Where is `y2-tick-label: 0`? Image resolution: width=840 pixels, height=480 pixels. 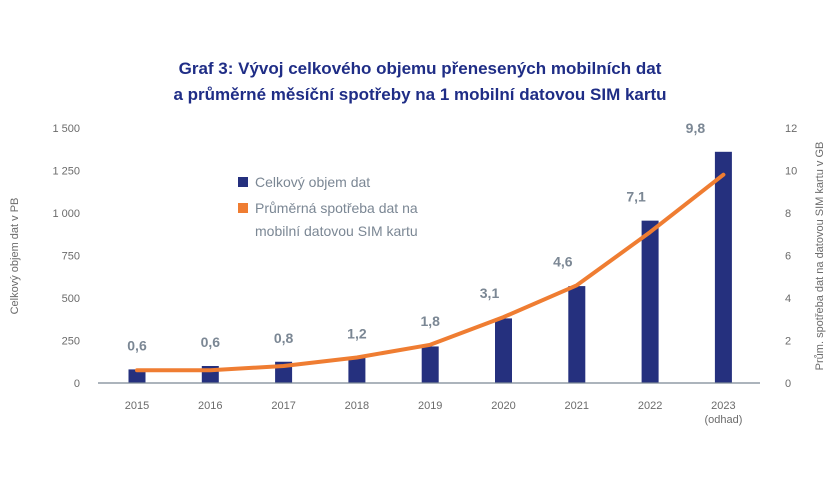
y2-tick-label: 0 is located at coordinates (788, 384).